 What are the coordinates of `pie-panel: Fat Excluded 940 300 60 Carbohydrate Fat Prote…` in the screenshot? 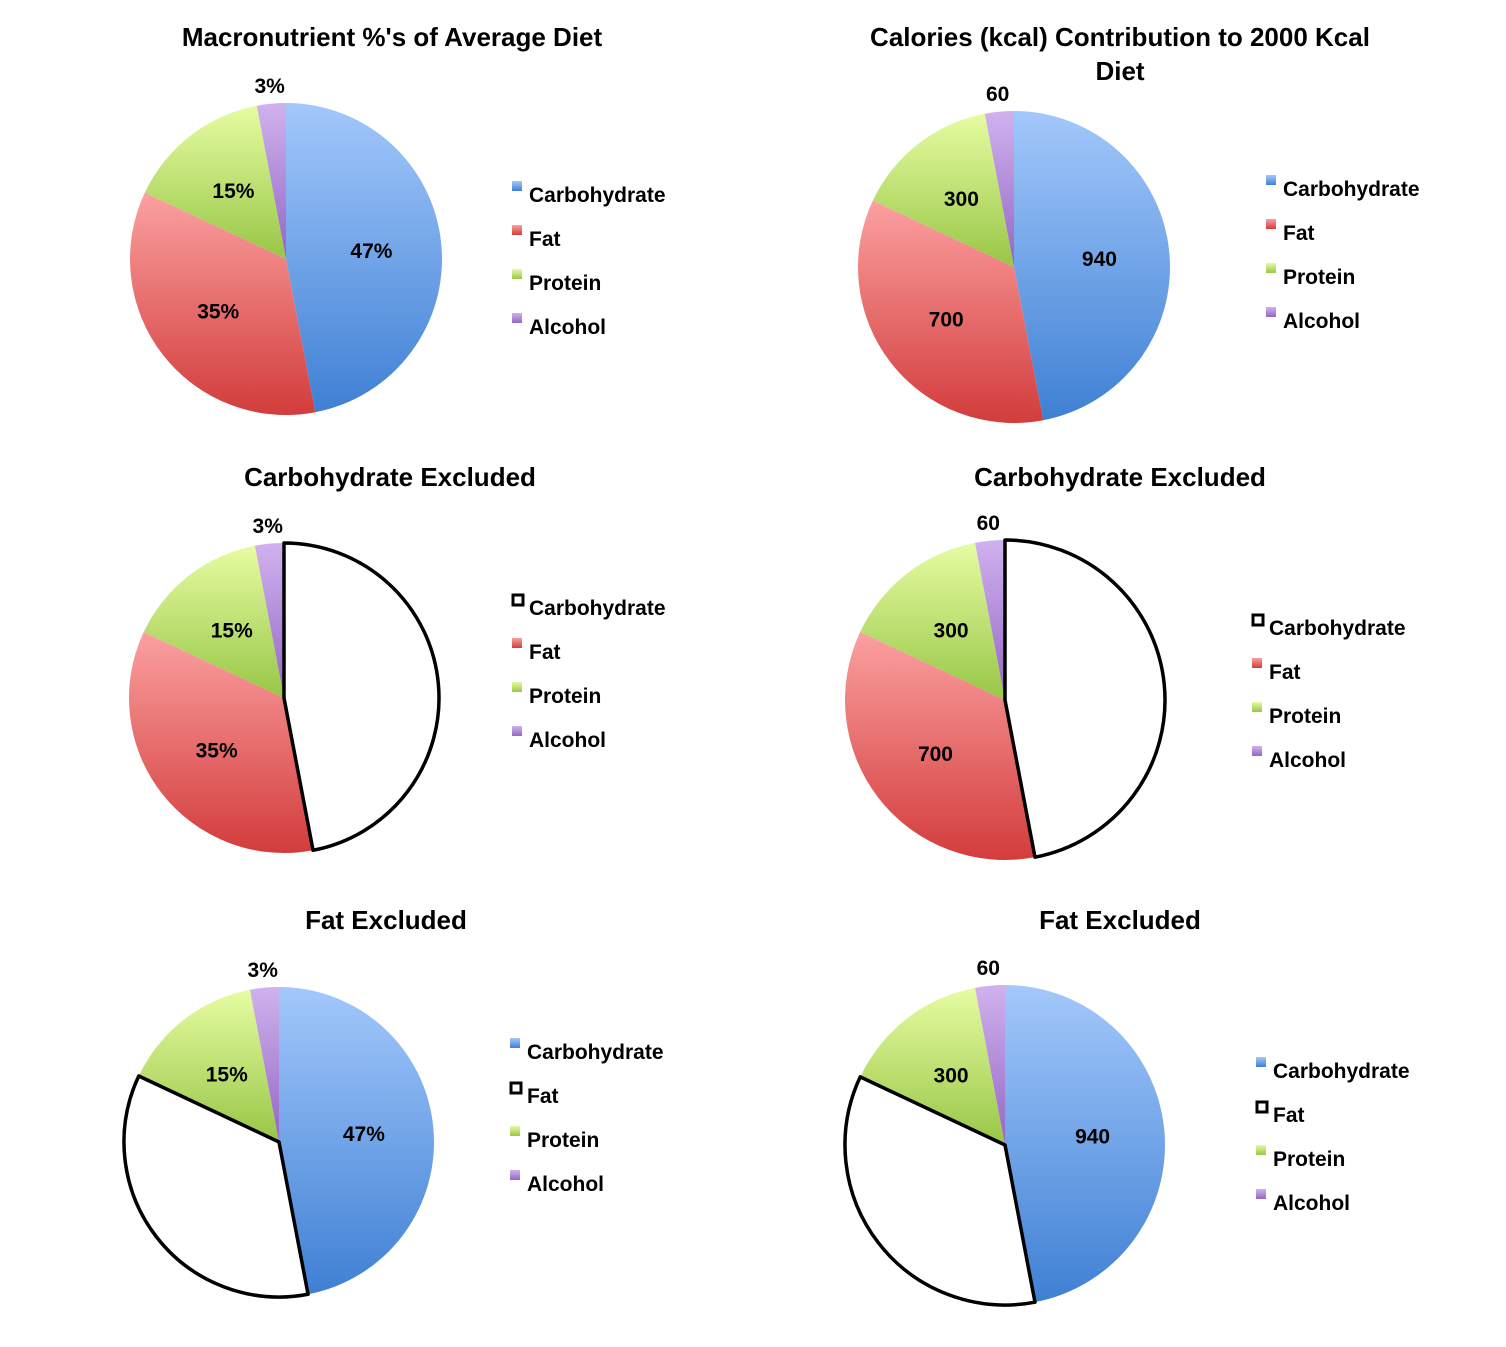 It's located at (1126, 1106).